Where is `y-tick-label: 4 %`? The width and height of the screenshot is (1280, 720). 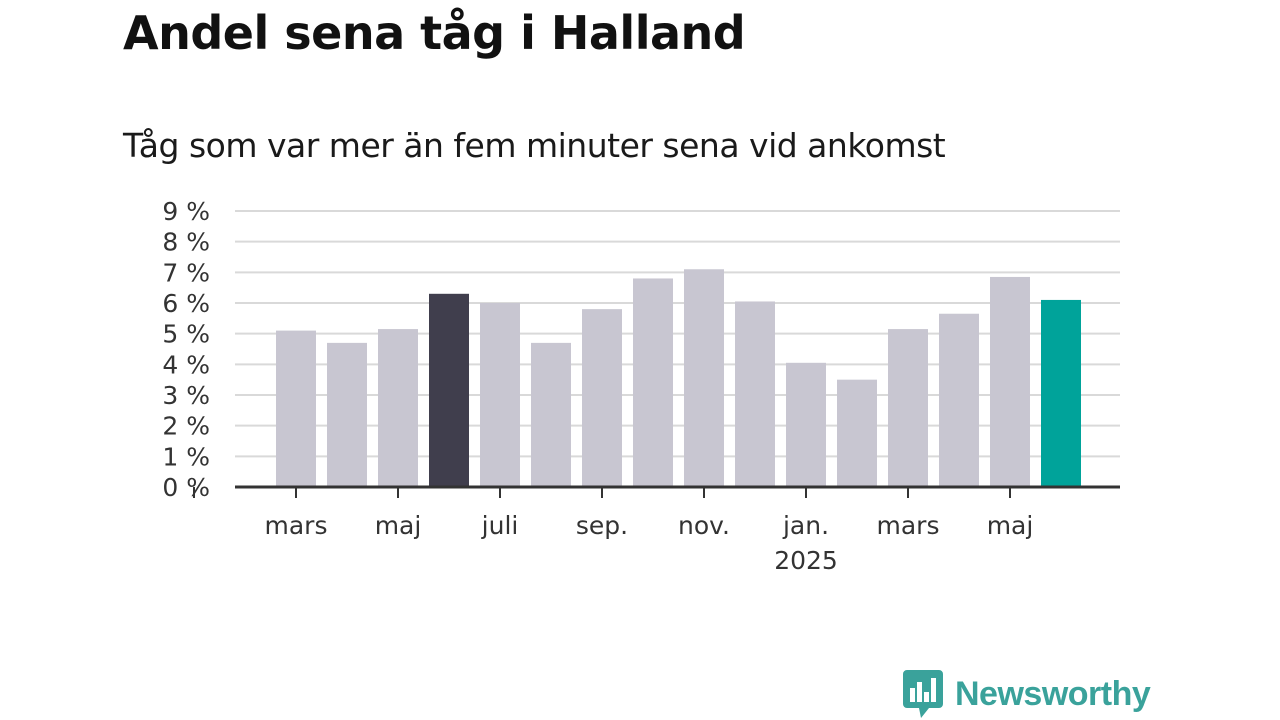
y-tick-label: 4 % is located at coordinates (186, 364).